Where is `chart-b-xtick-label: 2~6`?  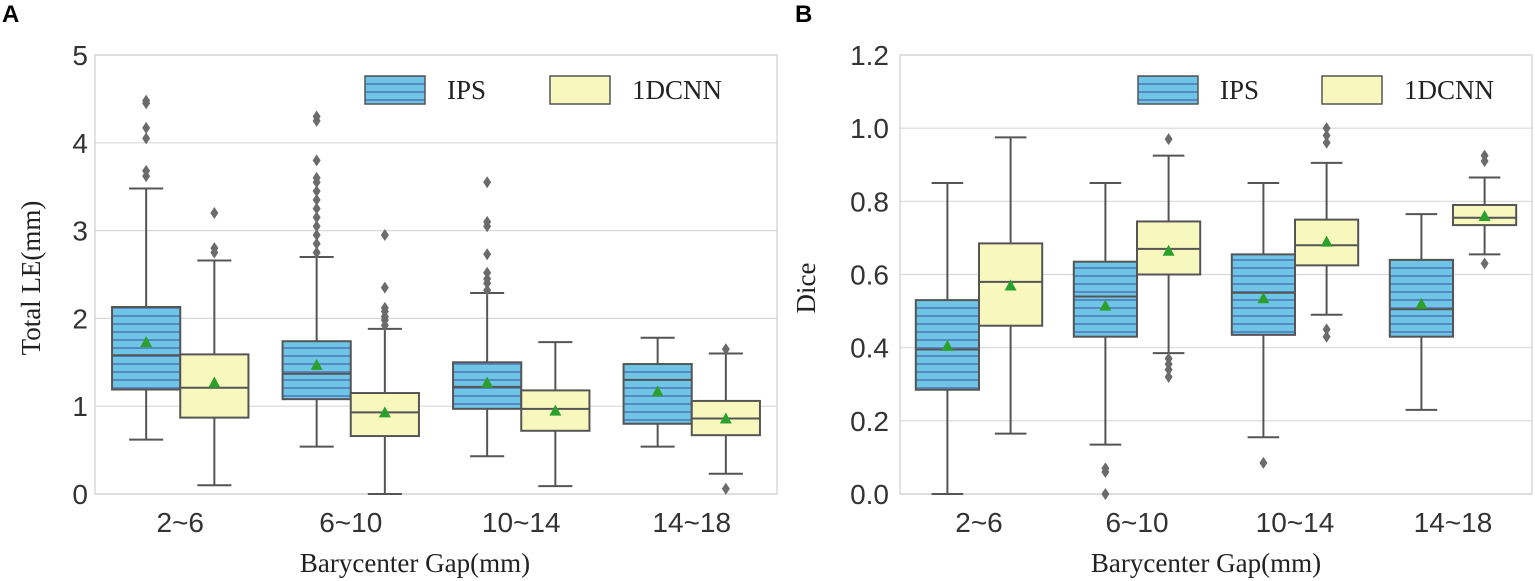 chart-b-xtick-label: 2~6 is located at coordinates (979, 522).